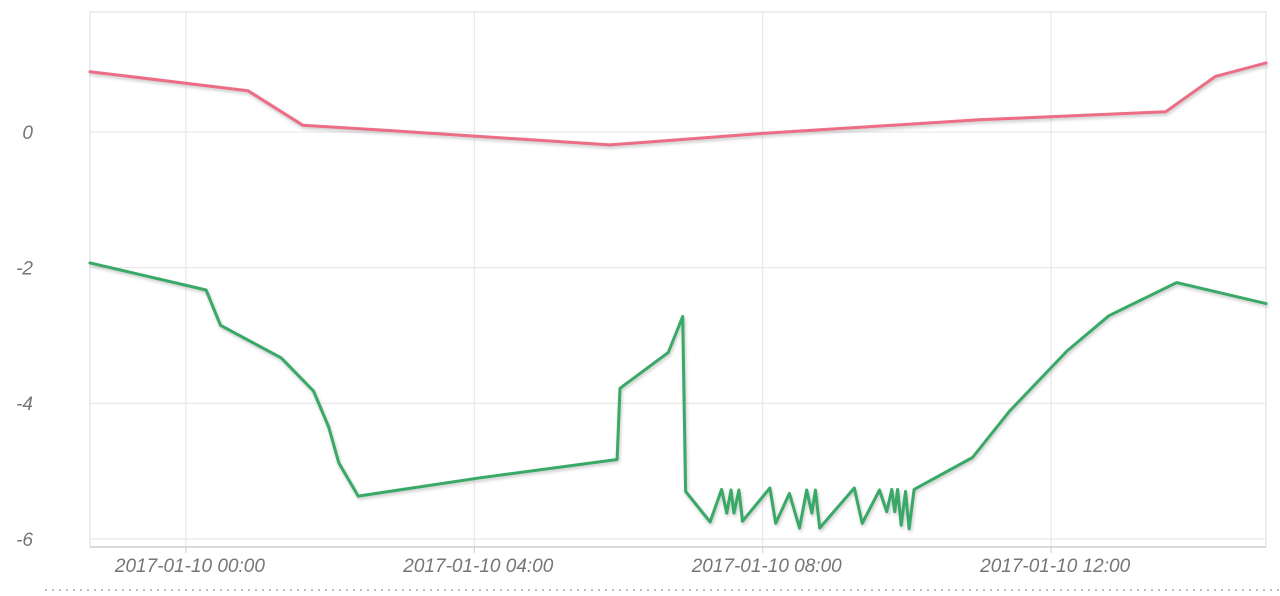 The image size is (1280, 596). I want to click on y-axis-tick-label: 0, so click(27, 133).